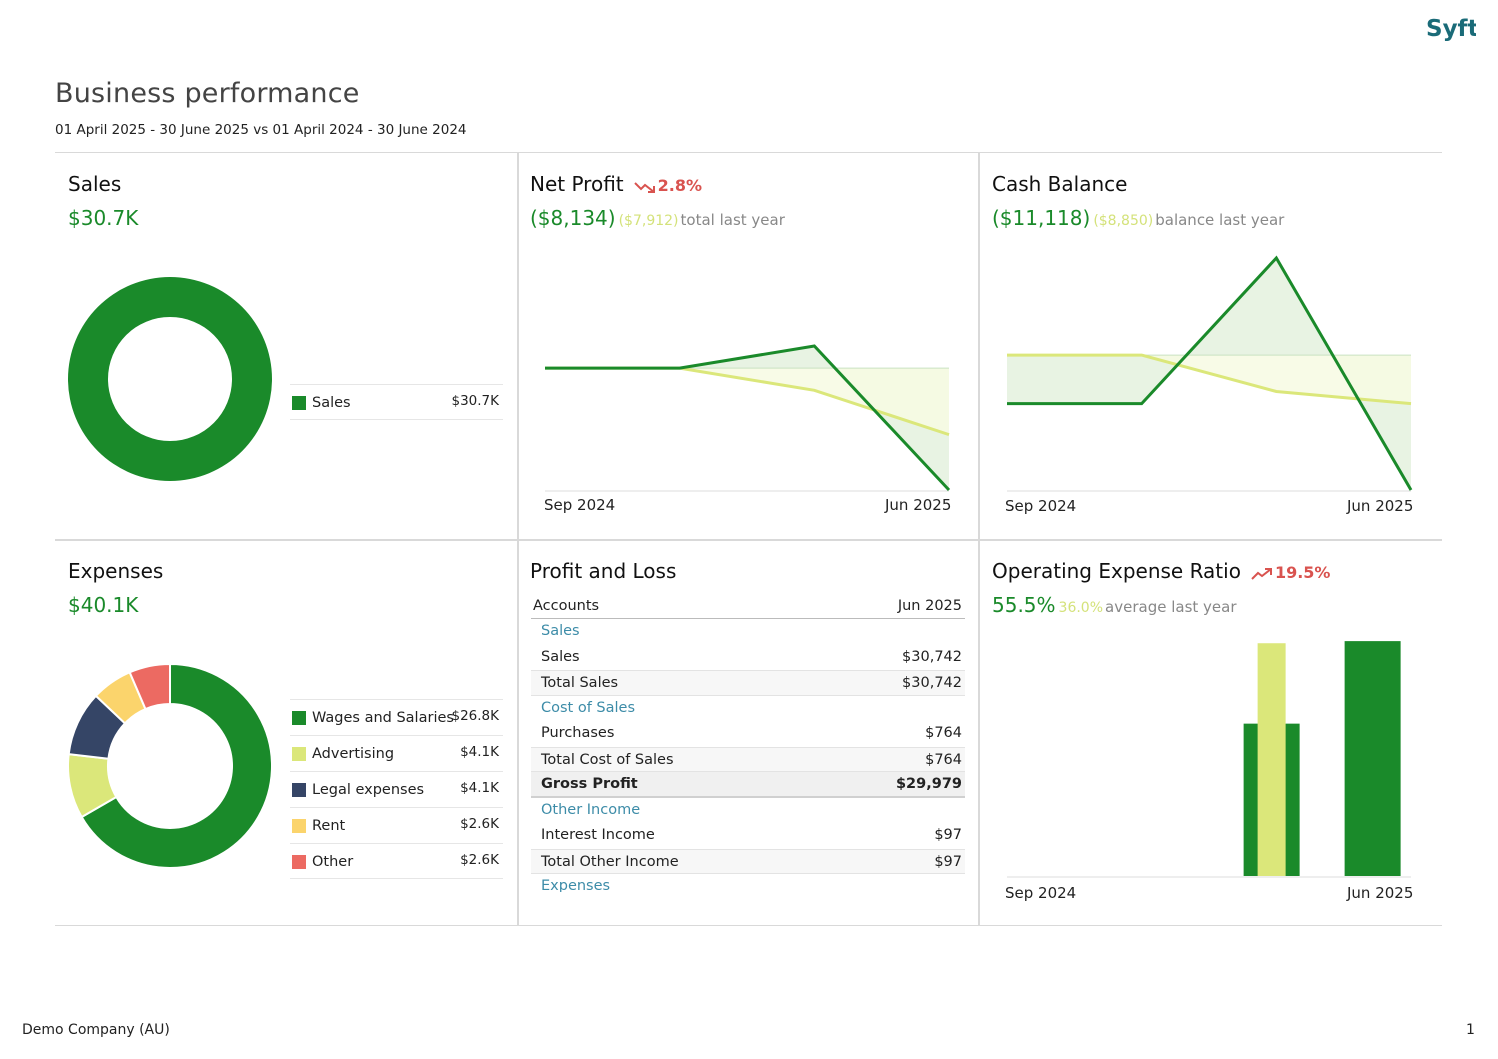  Describe the element at coordinates (748, 785) in the screenshot. I see `pl-total-row: Gross Profit $29,979` at that location.